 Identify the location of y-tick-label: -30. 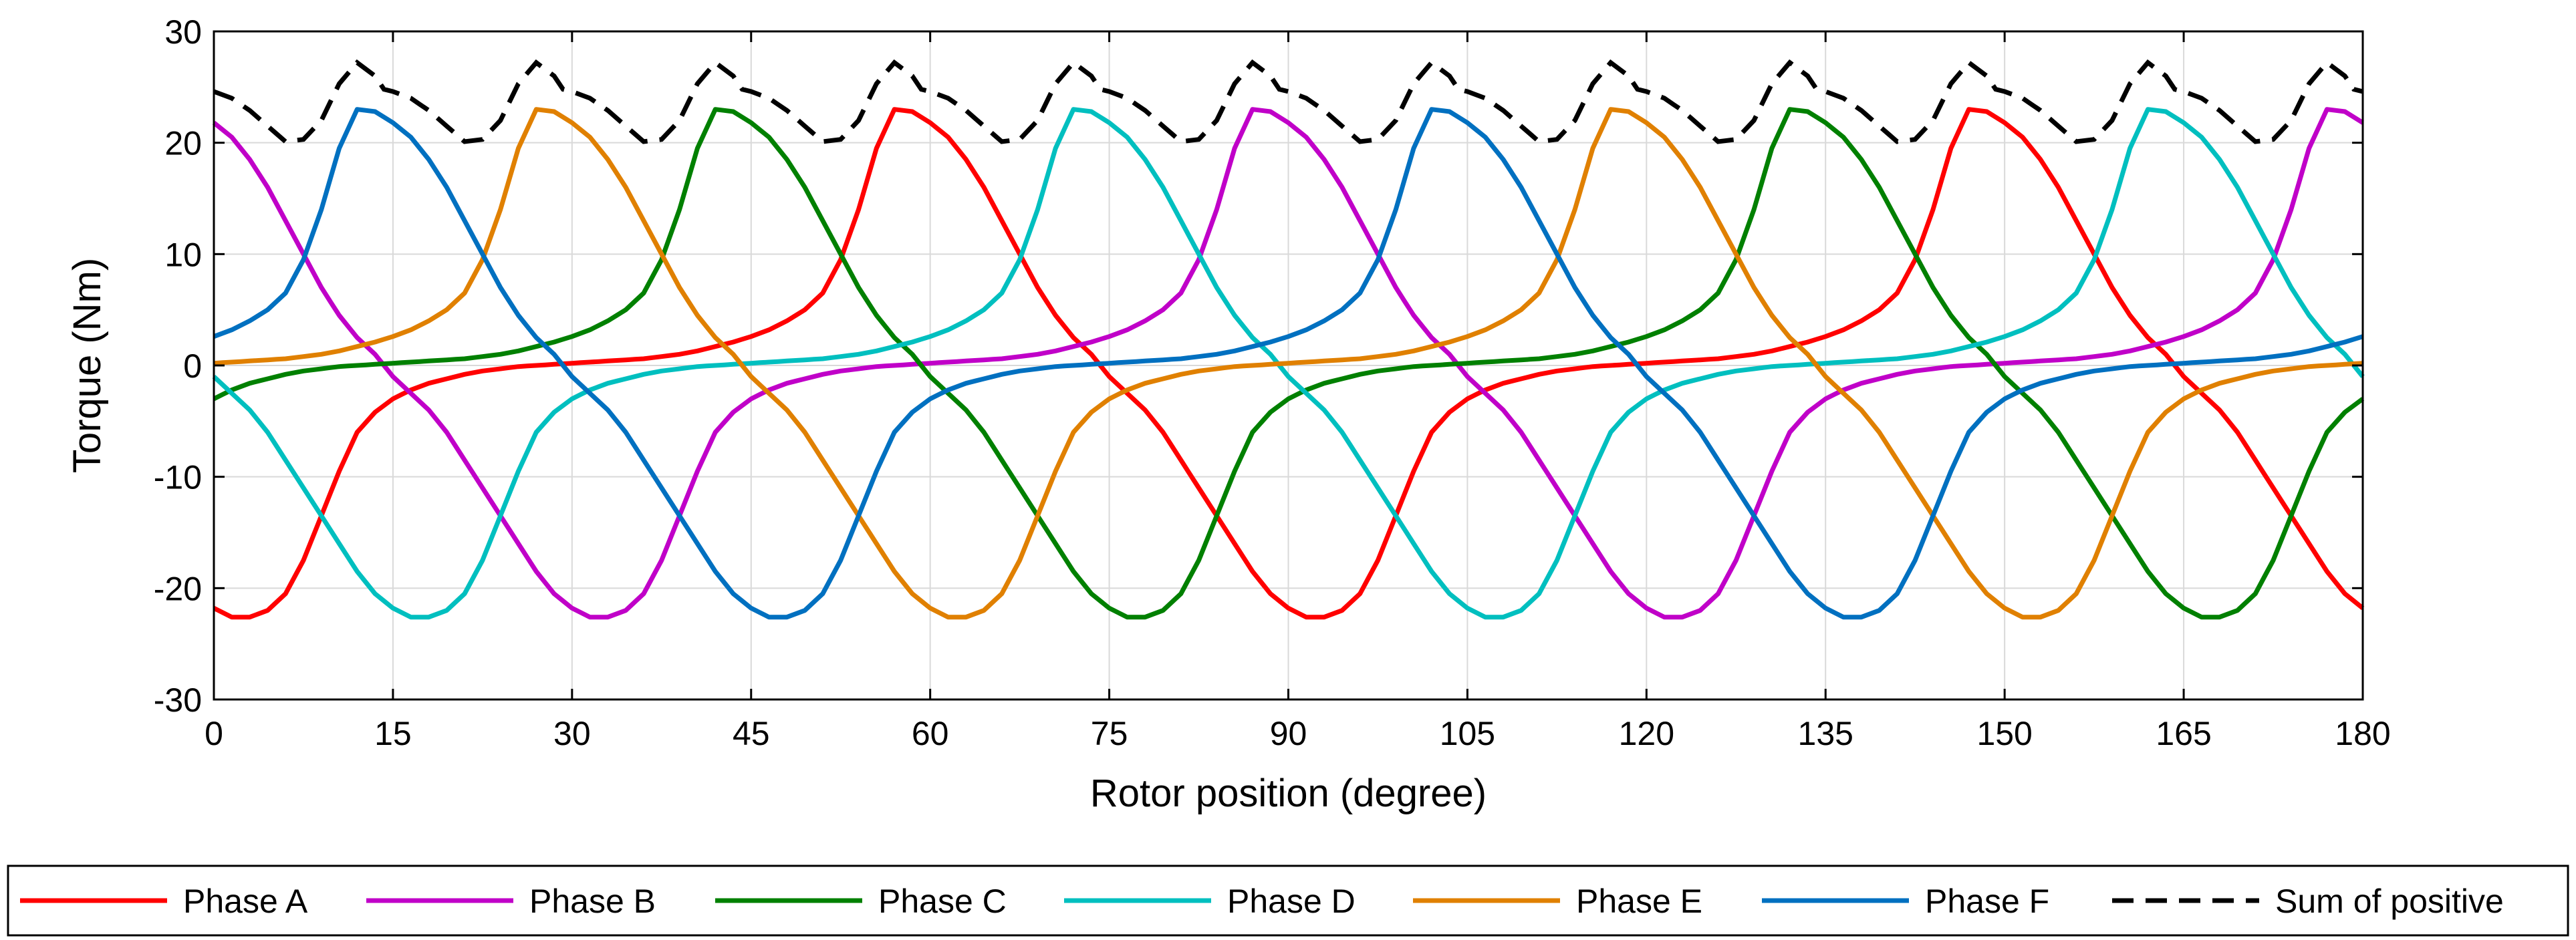
(178, 700).